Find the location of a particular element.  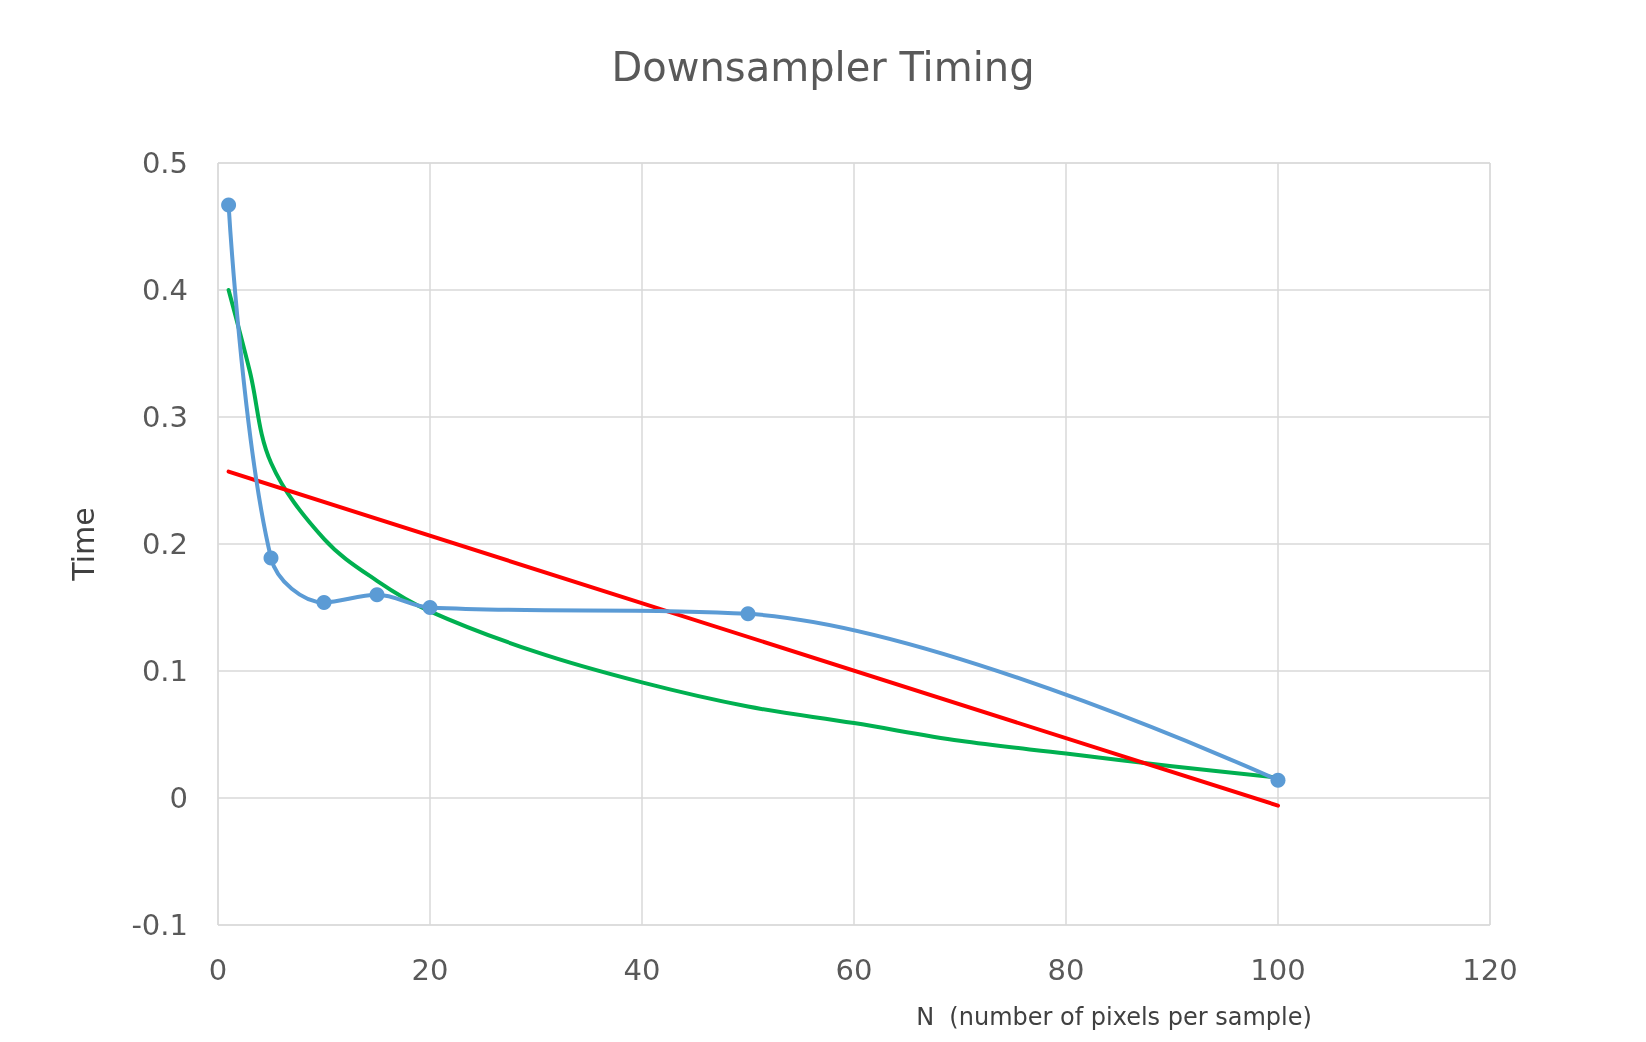

x-tick-label: 80 is located at coordinates (1066, 969).